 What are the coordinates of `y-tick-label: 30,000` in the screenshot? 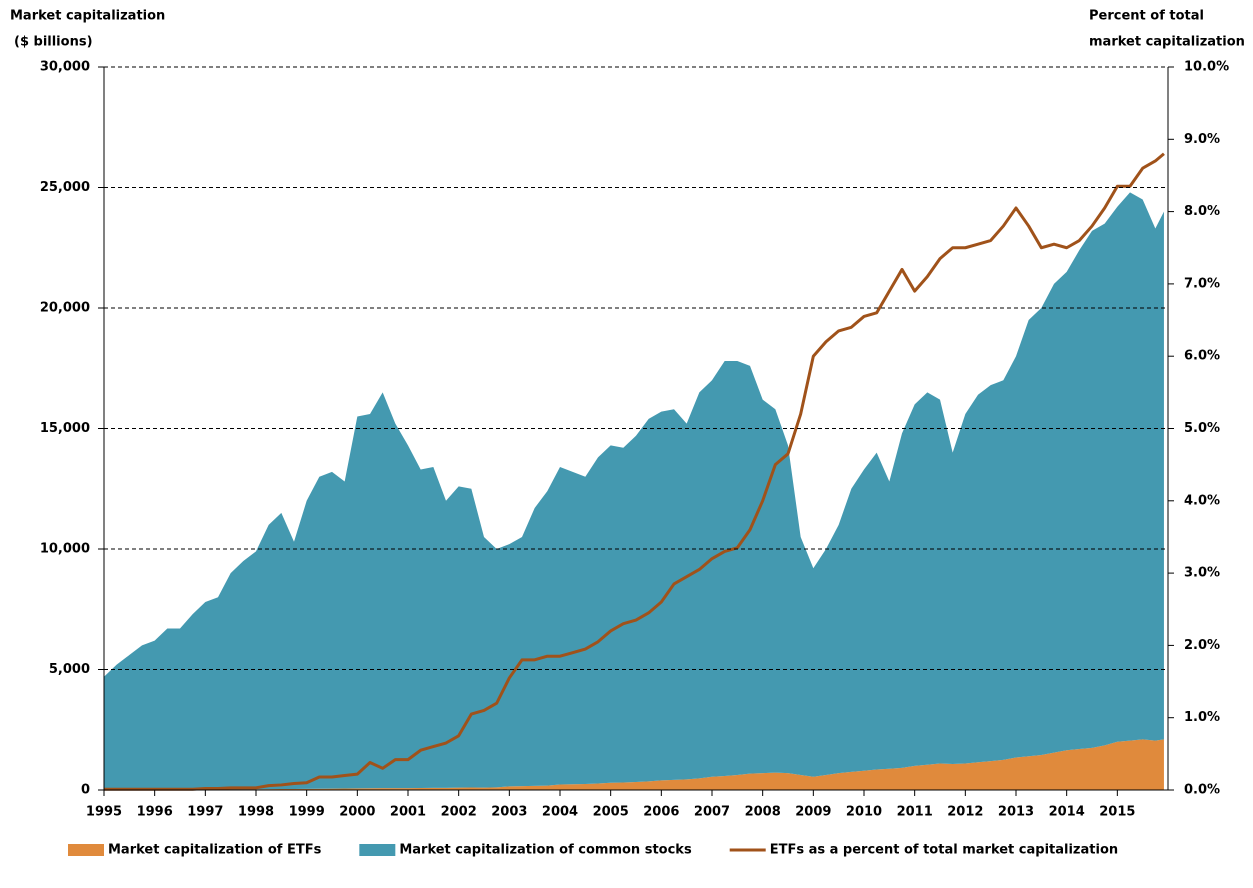 It's located at (65, 67).